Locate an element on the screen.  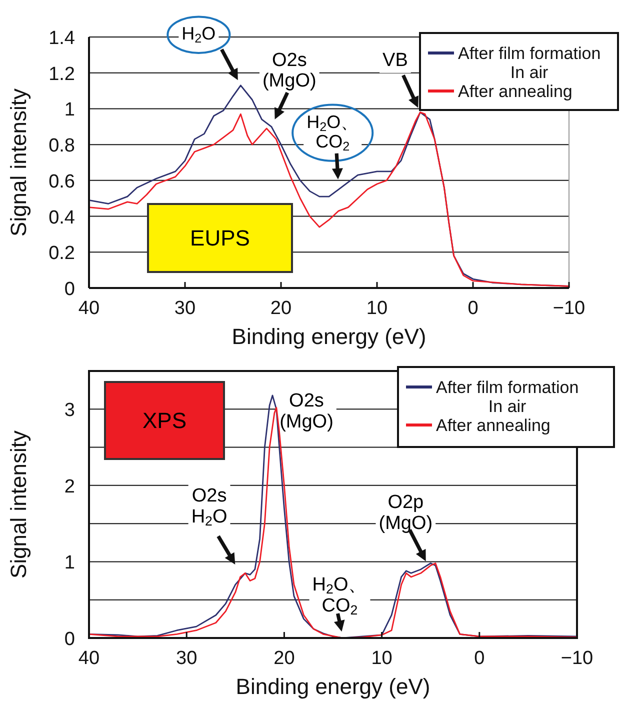
annotation: EUPS is located at coordinates (220, 238).